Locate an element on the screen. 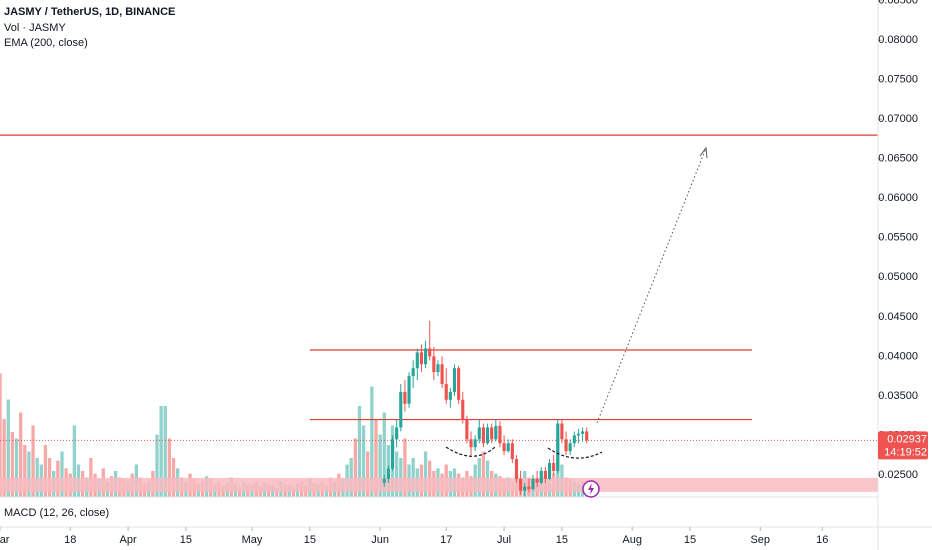  support-zone is located at coordinates (439, 484).